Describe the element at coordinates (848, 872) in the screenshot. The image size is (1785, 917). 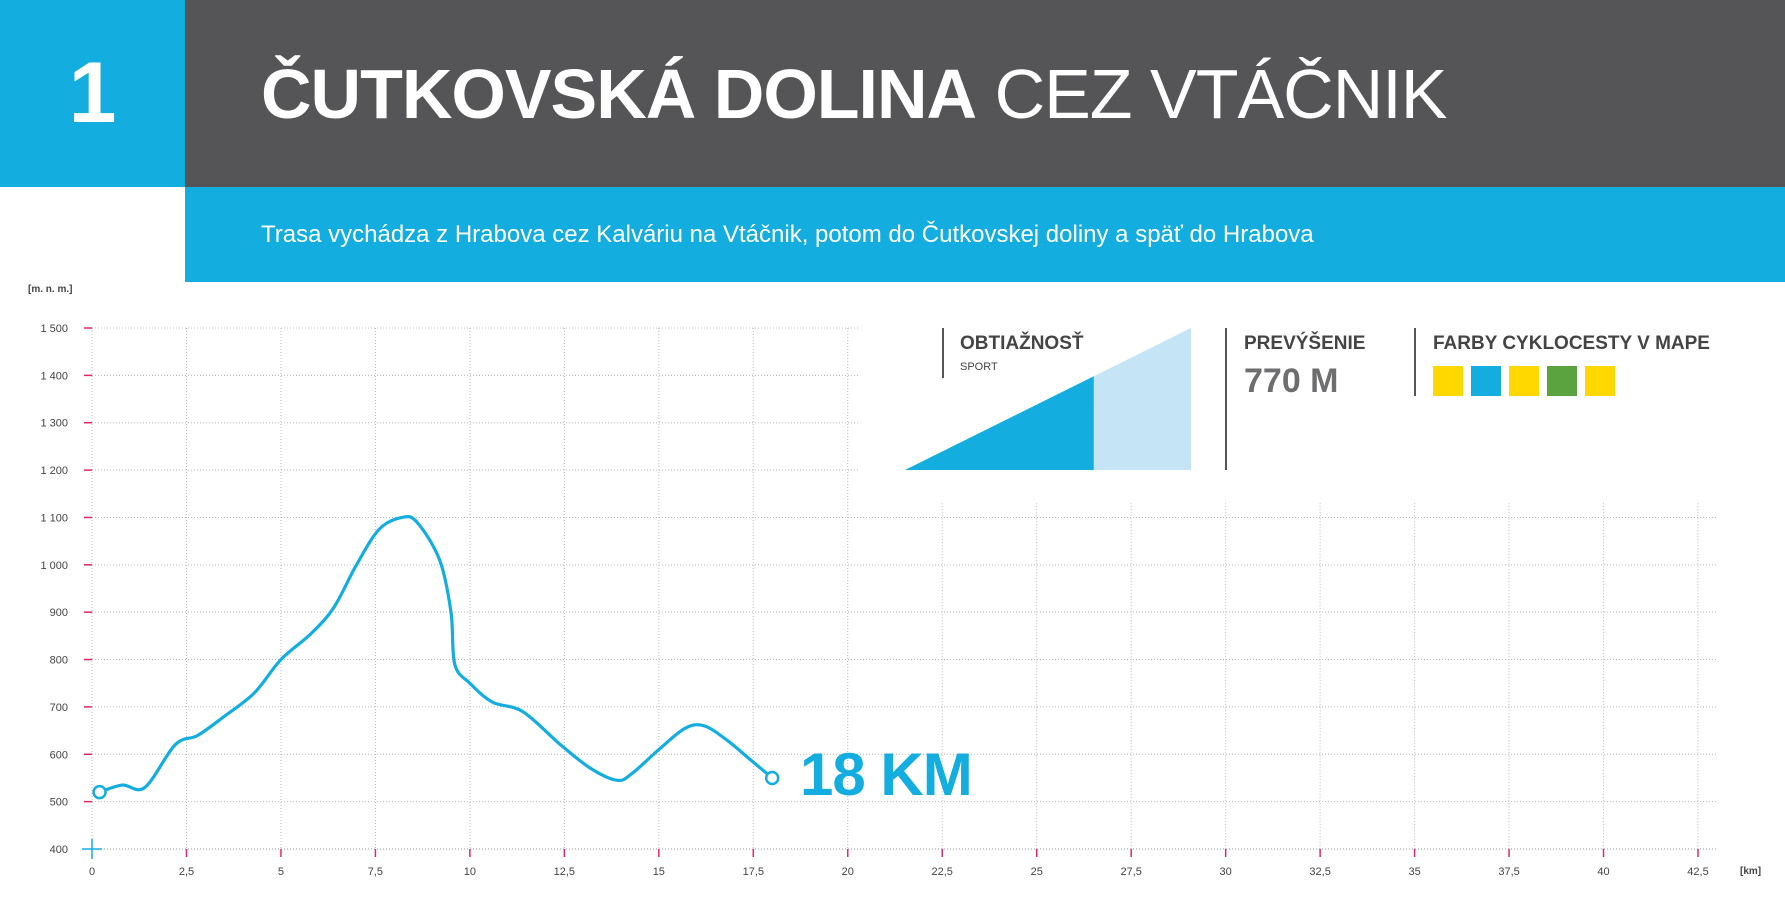
I see `x-tick-label: 20` at that location.